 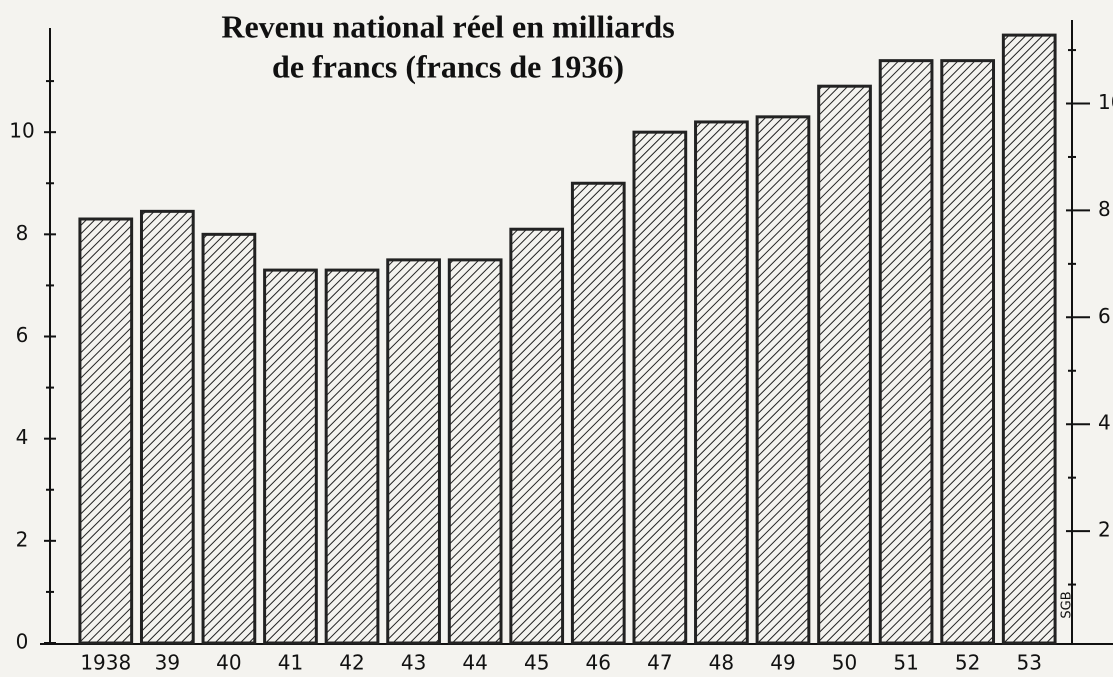 What do you see at coordinates (1028, 663) in the screenshot?
I see `x-tick-label: 53` at bounding box center [1028, 663].